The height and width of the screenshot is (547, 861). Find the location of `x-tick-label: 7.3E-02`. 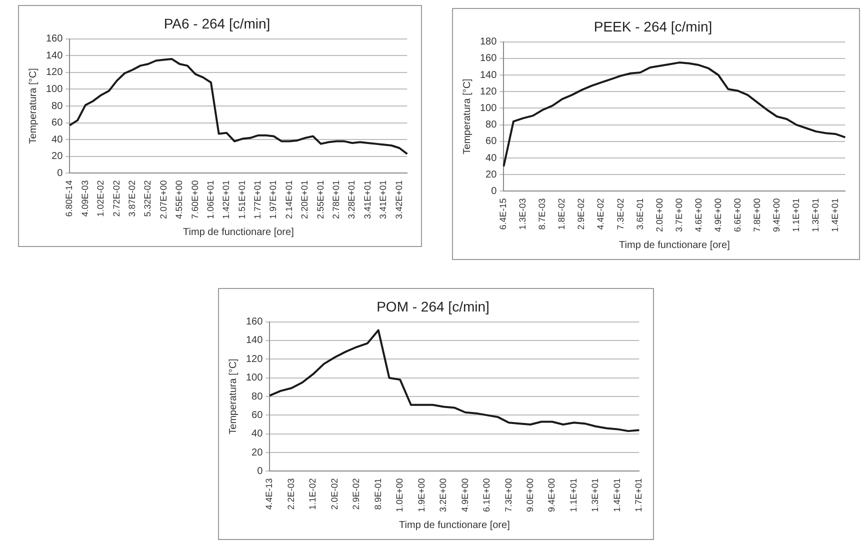

x-tick-label: 7.3E-02 is located at coordinates (620, 214).